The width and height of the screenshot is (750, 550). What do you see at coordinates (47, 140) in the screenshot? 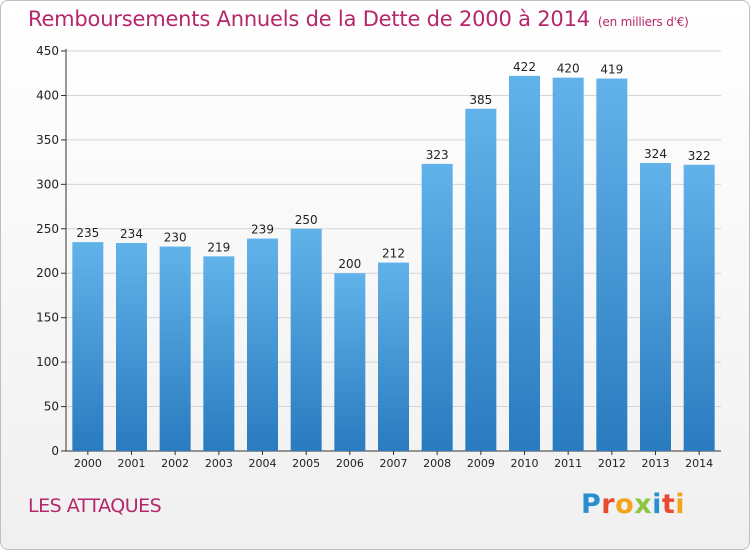
I see `y-tick-label: 350` at bounding box center [47, 140].